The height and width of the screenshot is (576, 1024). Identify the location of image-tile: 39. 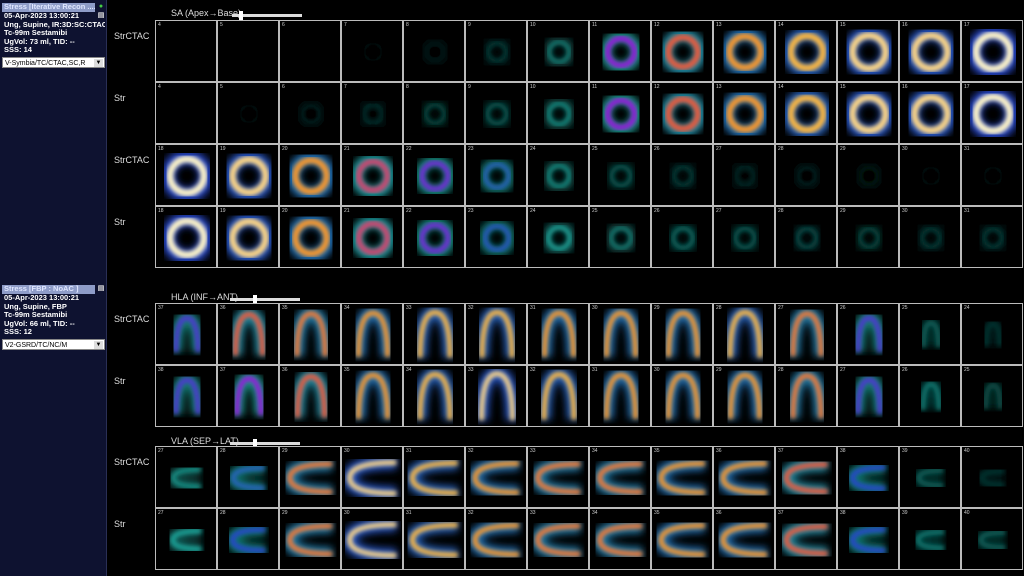
(930, 477).